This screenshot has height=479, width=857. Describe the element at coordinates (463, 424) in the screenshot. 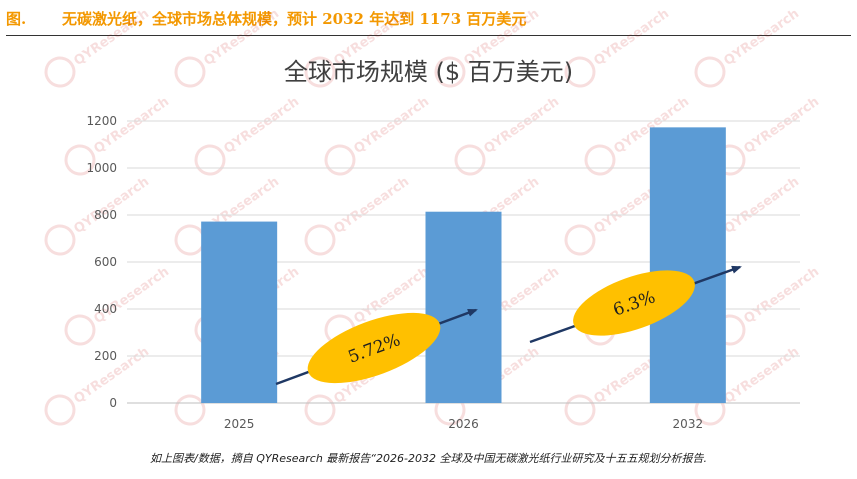

I see `x-tick-label: 2026` at that location.